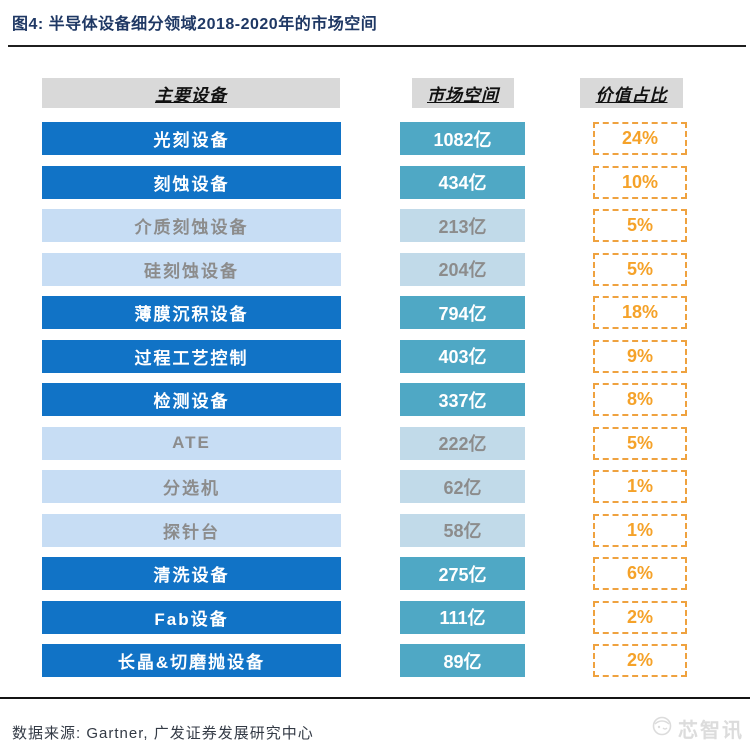 The image size is (752, 755). I want to click on equipment-label: 薄膜沉积设备, so click(191, 312).